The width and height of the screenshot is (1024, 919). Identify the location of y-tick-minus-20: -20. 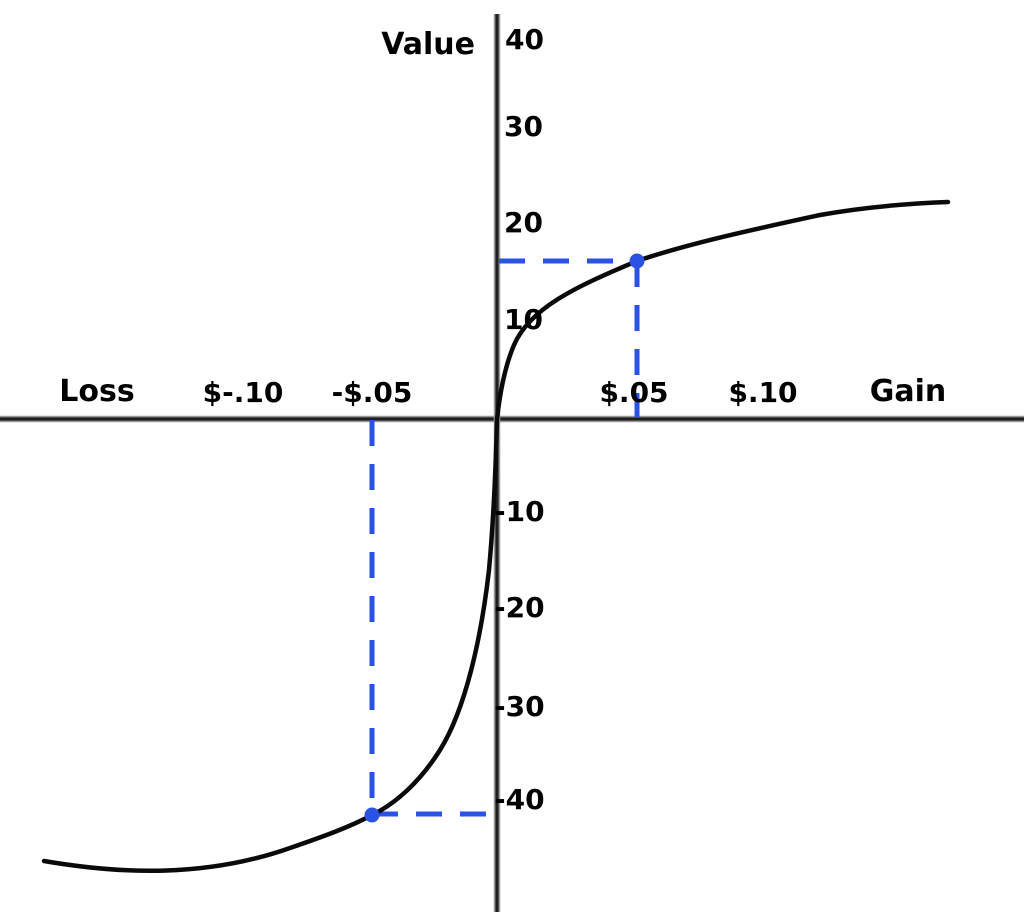
(519, 607).